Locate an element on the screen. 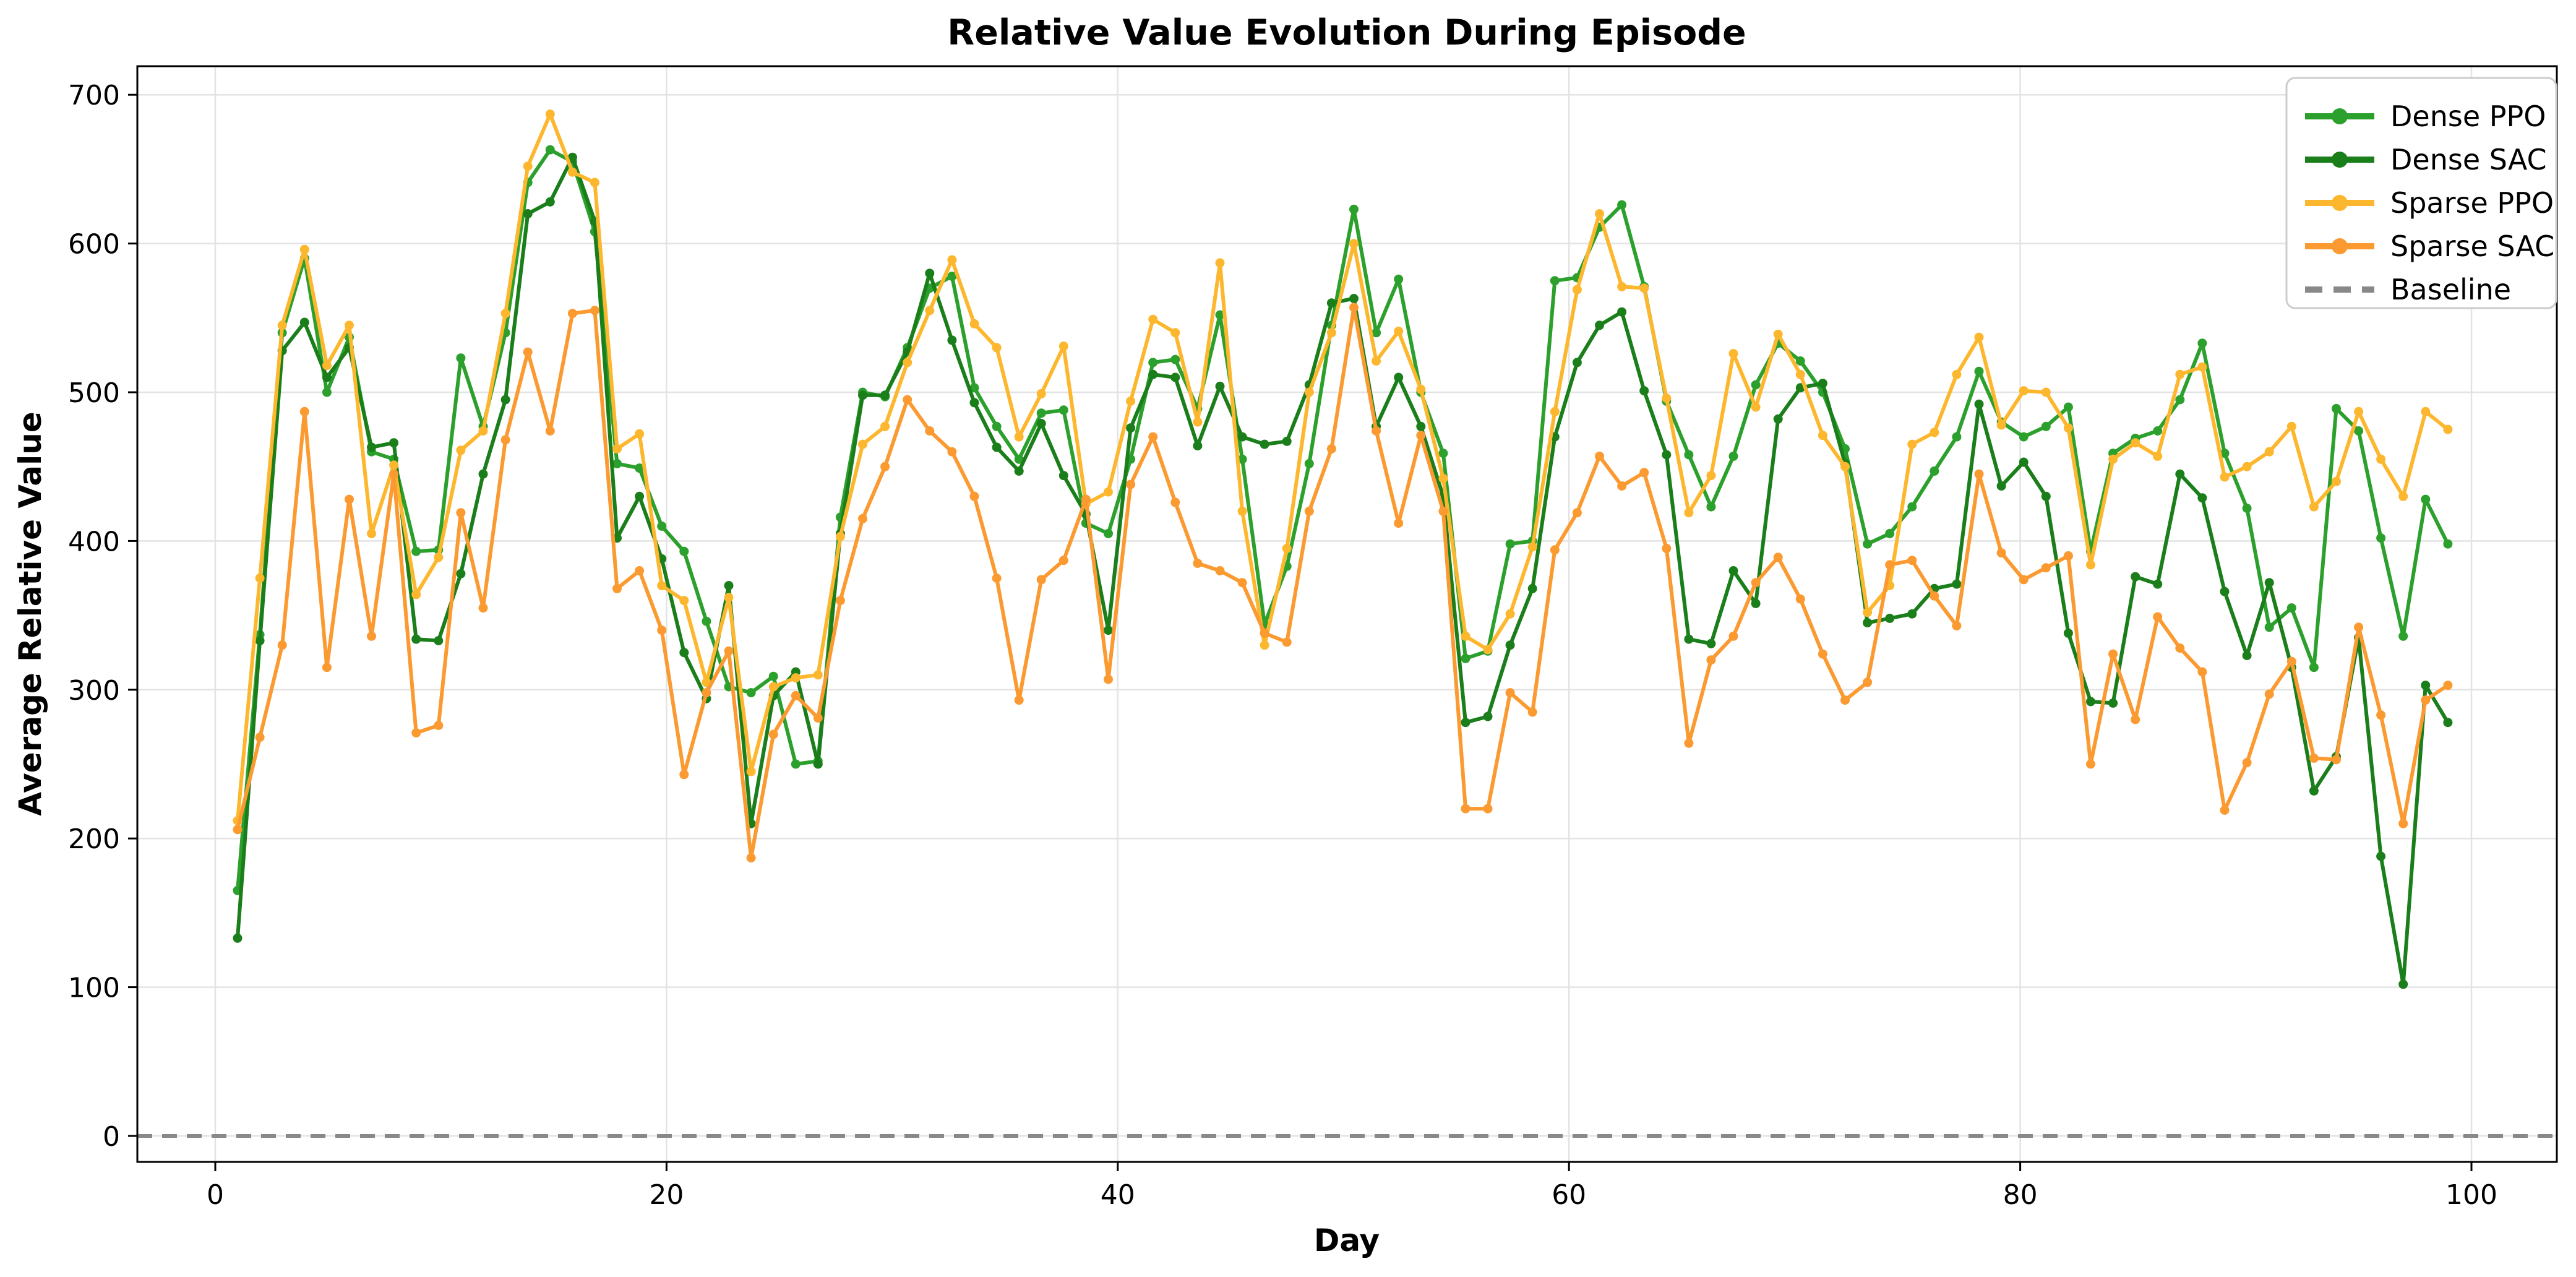  y-tick-label: 700 is located at coordinates (94, 95).